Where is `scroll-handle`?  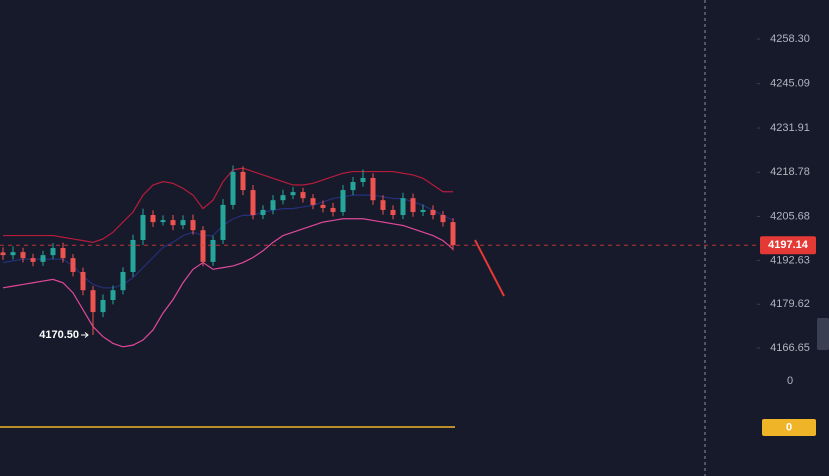 scroll-handle is located at coordinates (823, 334).